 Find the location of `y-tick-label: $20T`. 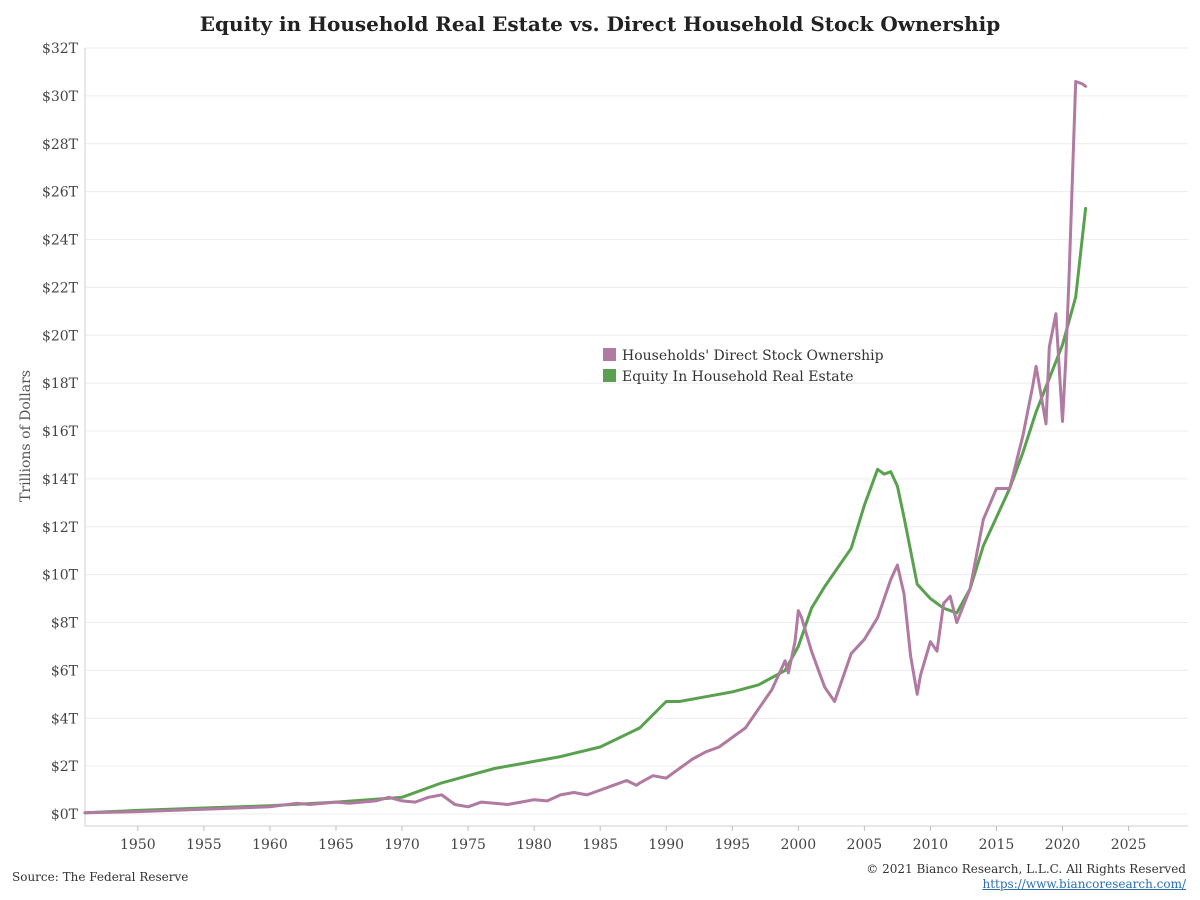

y-tick-label: $20T is located at coordinates (60, 336).